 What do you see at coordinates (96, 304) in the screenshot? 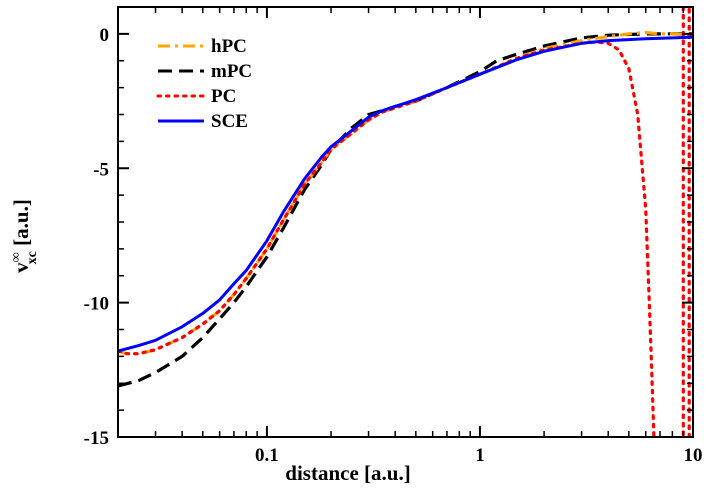
I see `y-tick-label: -10` at bounding box center [96, 304].